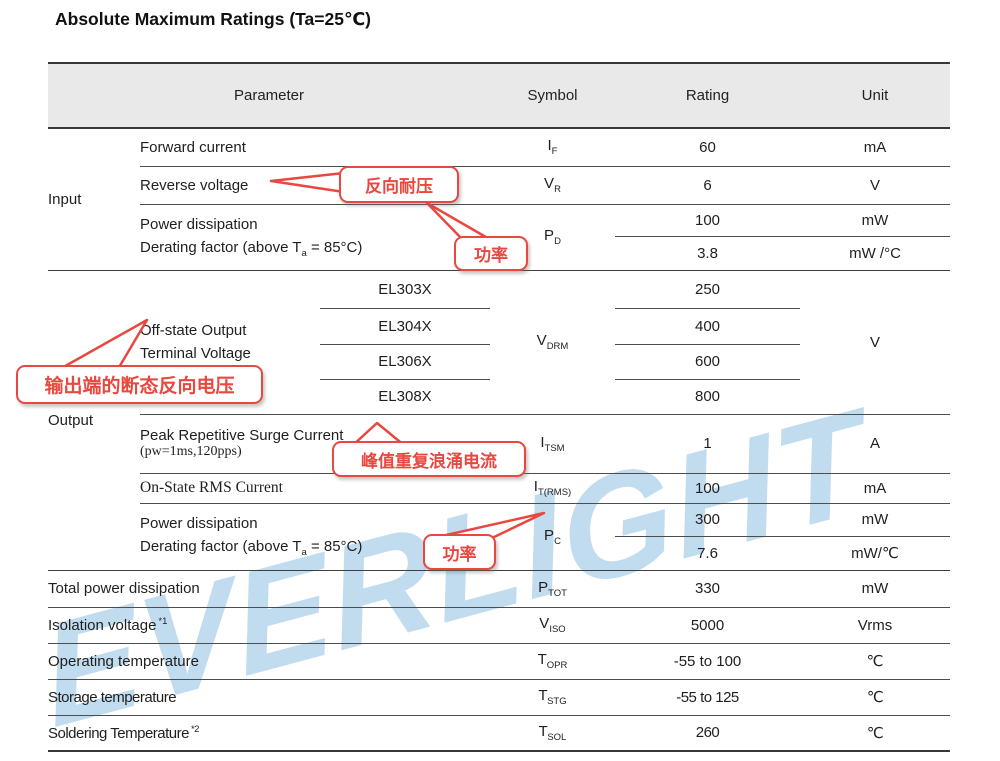  I want to click on model-el304x: EL304X, so click(405, 326).